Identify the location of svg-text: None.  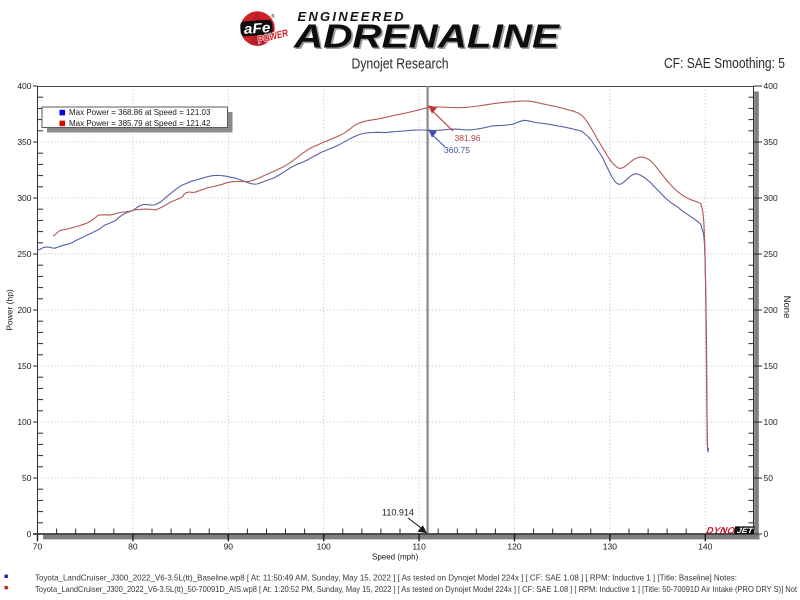
(786, 307).